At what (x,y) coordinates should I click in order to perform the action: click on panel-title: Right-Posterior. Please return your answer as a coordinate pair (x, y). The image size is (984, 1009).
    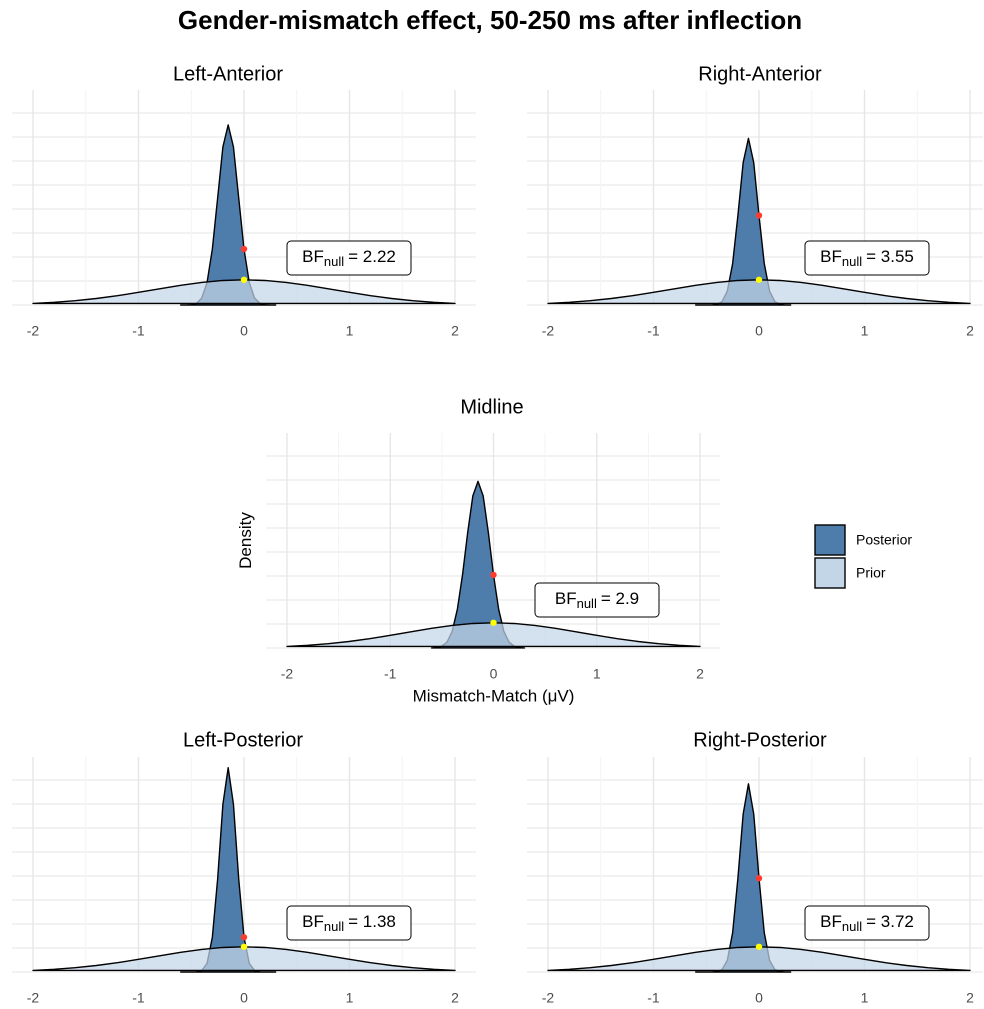
    Looking at the image, I should click on (760, 740).